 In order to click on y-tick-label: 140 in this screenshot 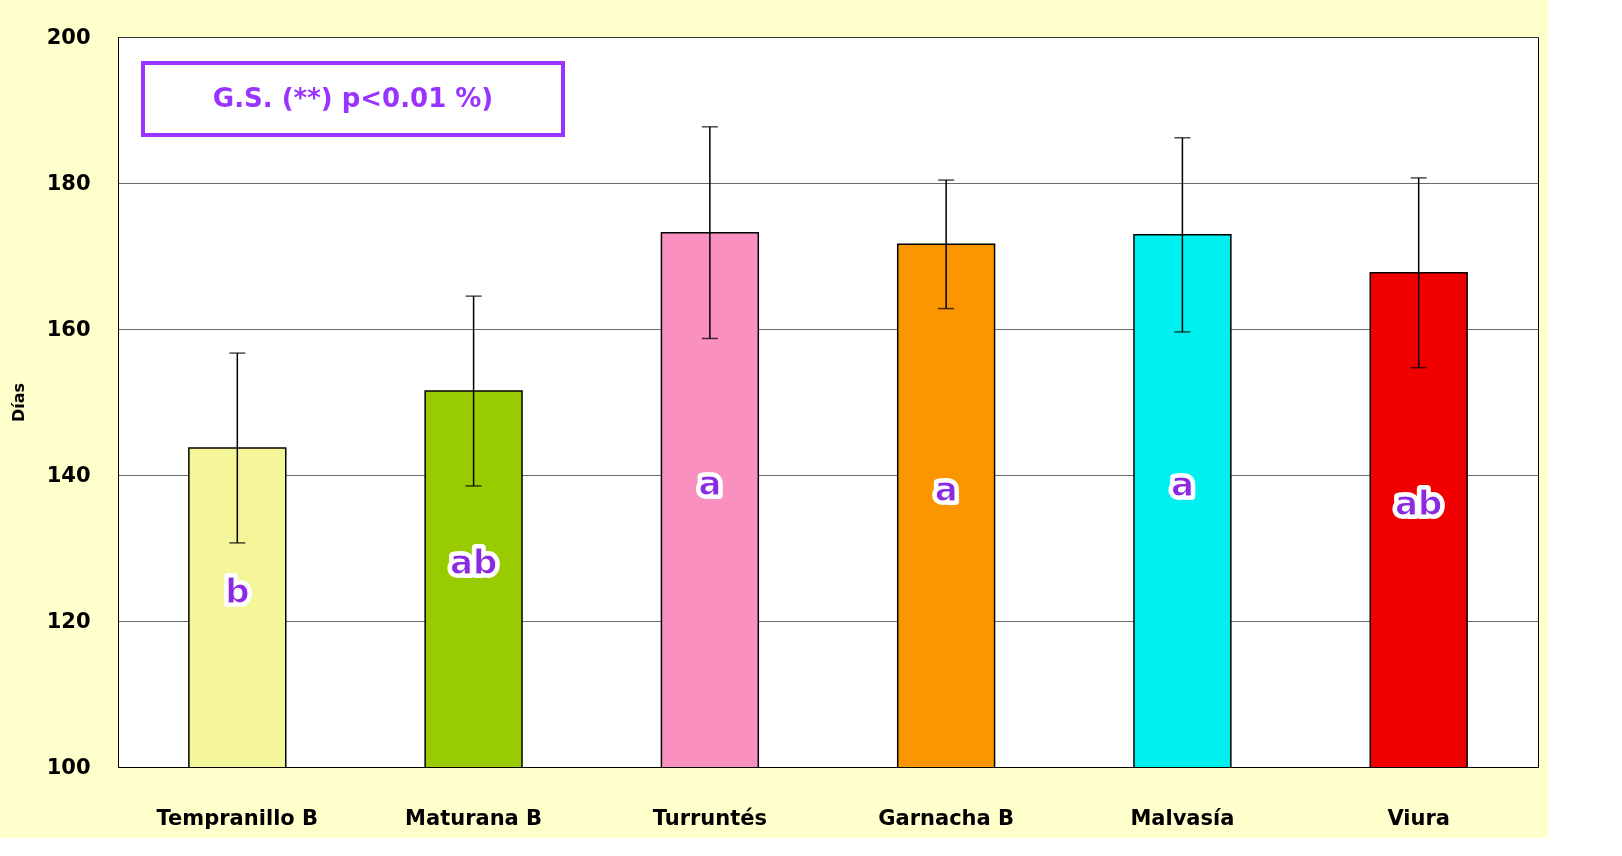, I will do `click(68, 474)`.